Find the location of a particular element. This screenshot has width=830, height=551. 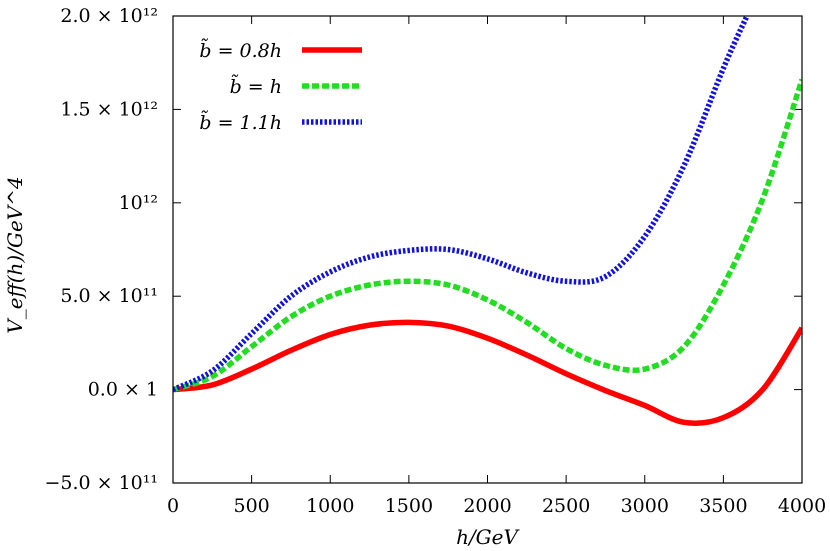

x-tick-label: 500 is located at coordinates (251, 506).